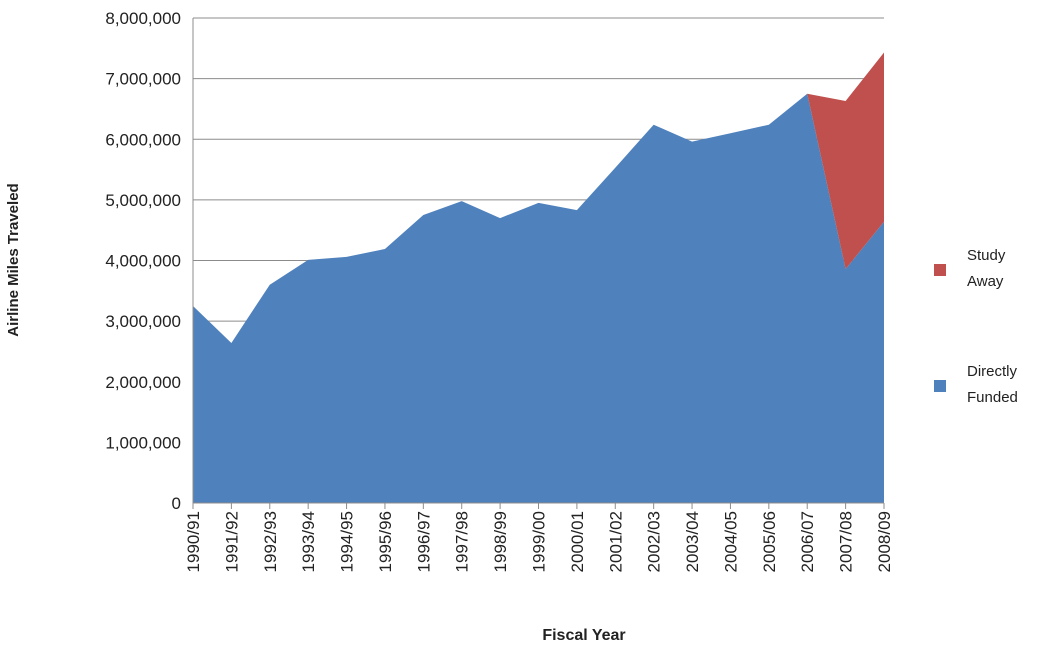 Image resolution: width=1037 pixels, height=654 pixels. What do you see at coordinates (992, 384) in the screenshot?
I see `legend-label: Directly Funded` at bounding box center [992, 384].